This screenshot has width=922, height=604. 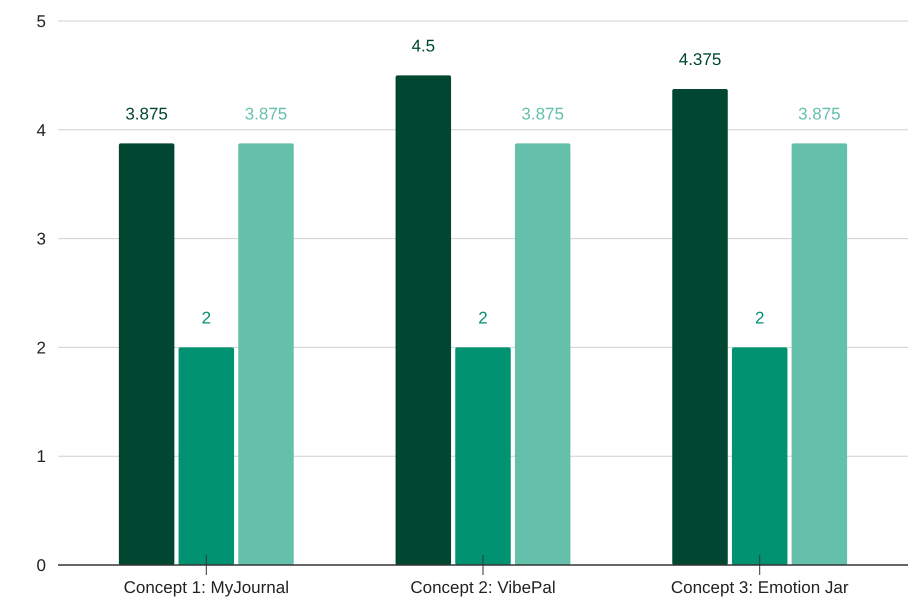 I want to click on x-tick-label: Concept 1: MyJournal, so click(x=206, y=587).